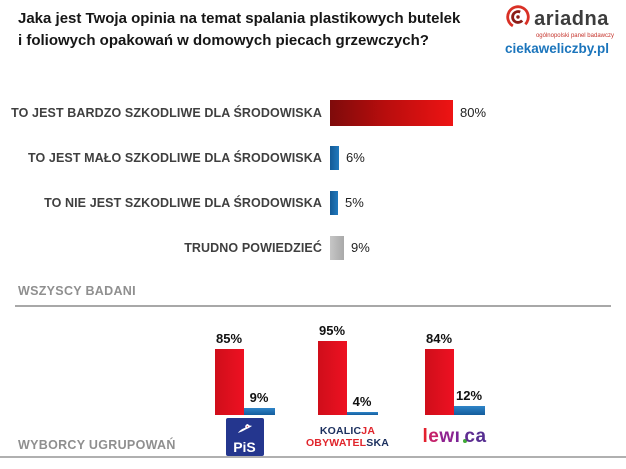  Describe the element at coordinates (229, 338) in the screenshot. I see `value-label: 85%` at that location.